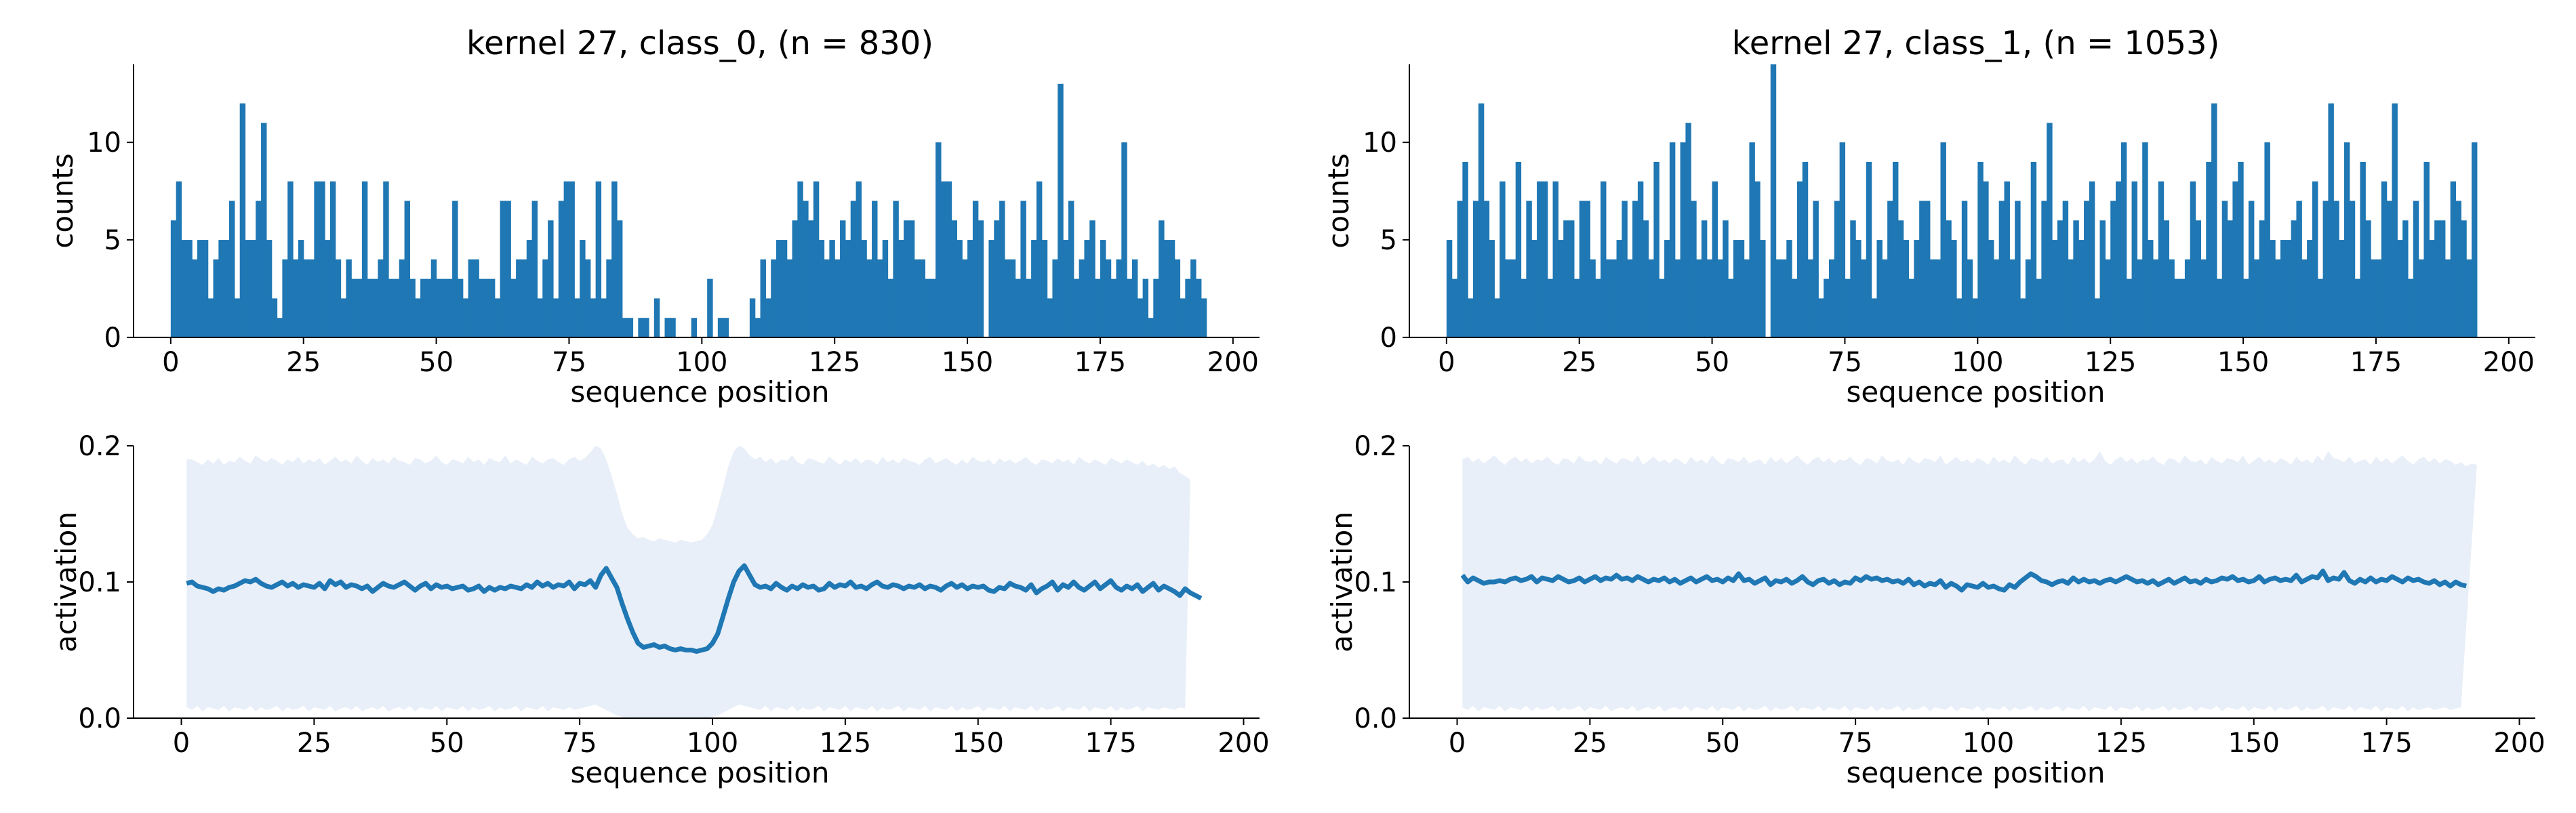 Image resolution: width=2576 pixels, height=813 pixels. I want to click on y-tick-label: 5, so click(1388, 240).